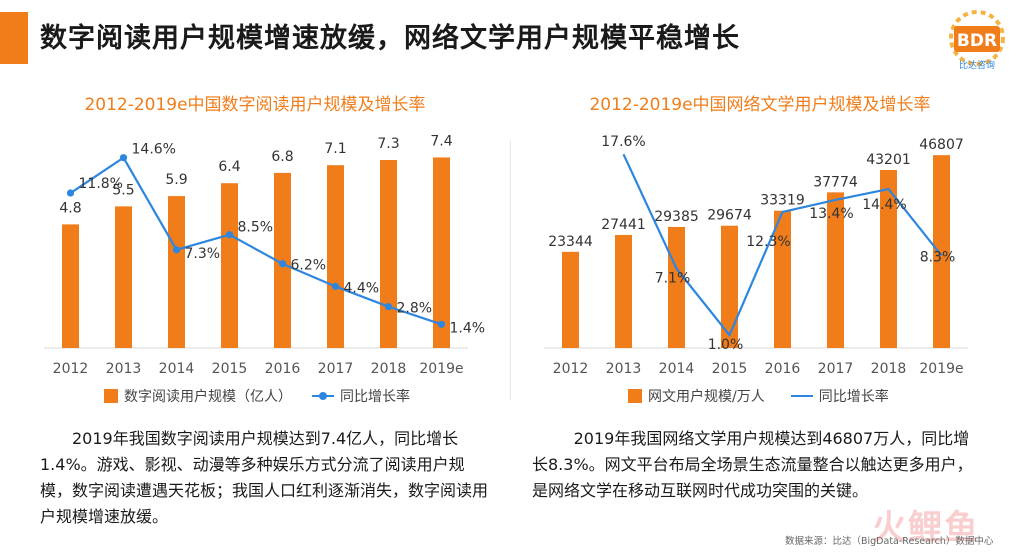 This screenshot has height=552, width=1021. What do you see at coordinates (176, 180) in the screenshot?
I see `bar-data-label: 5.9` at bounding box center [176, 180].